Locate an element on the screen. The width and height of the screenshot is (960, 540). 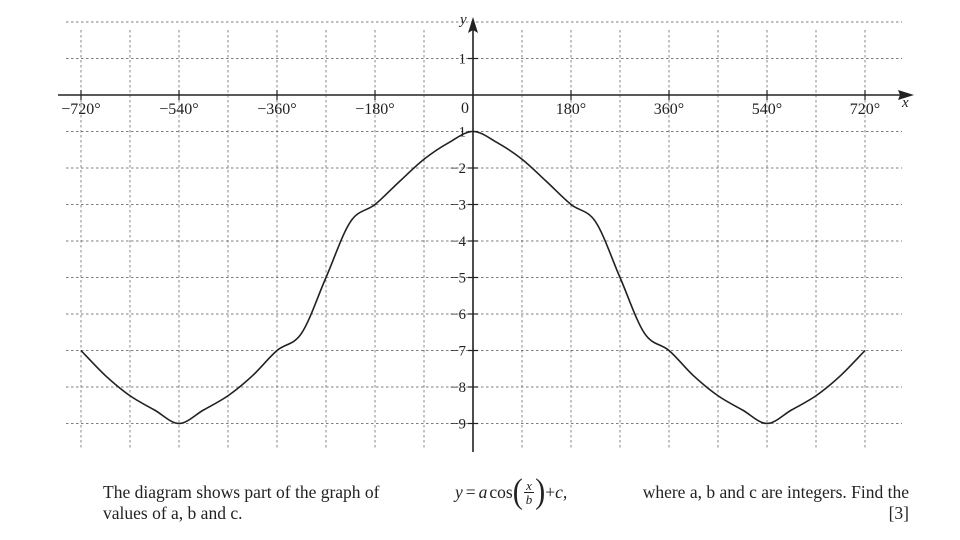
y-tick-label: −7 is located at coordinates (458, 352).